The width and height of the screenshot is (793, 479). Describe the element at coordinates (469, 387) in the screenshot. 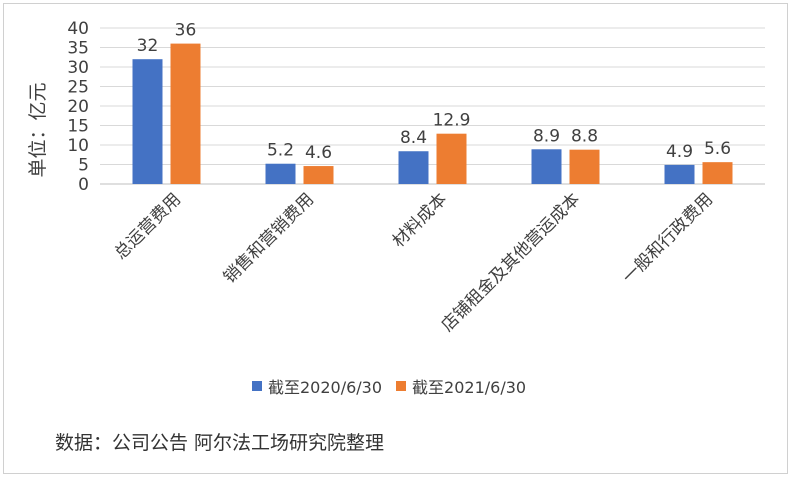

I see `legend-label-2021: 截至2021/6/30` at that location.